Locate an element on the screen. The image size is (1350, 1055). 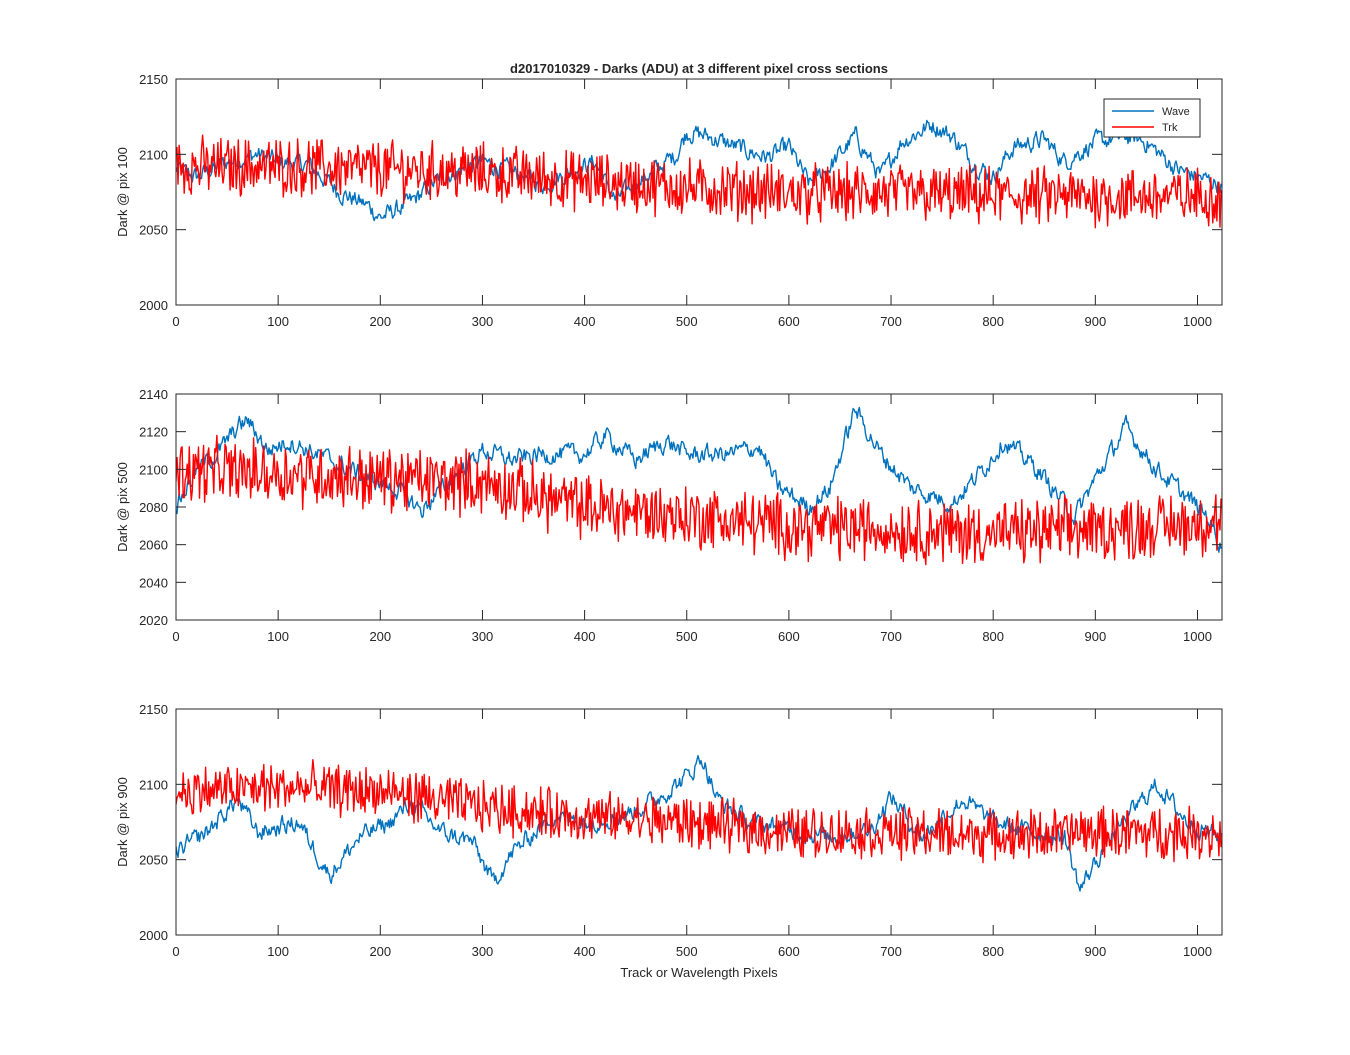
y-axis-label: Dark @ pix 100 is located at coordinates (122, 192).